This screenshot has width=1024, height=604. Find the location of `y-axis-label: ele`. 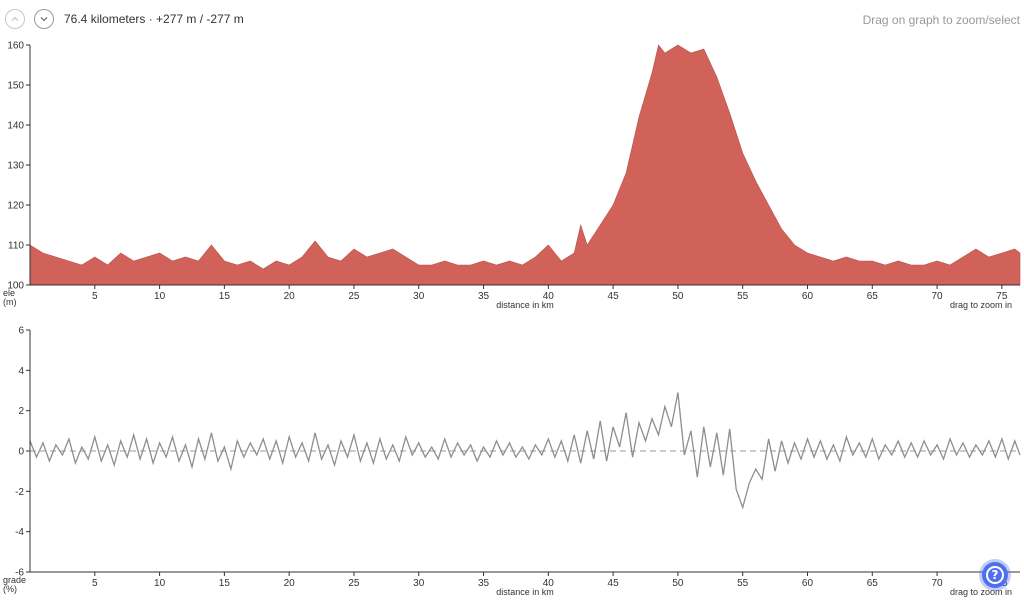

y-axis-label: ele is located at coordinates (9, 293).